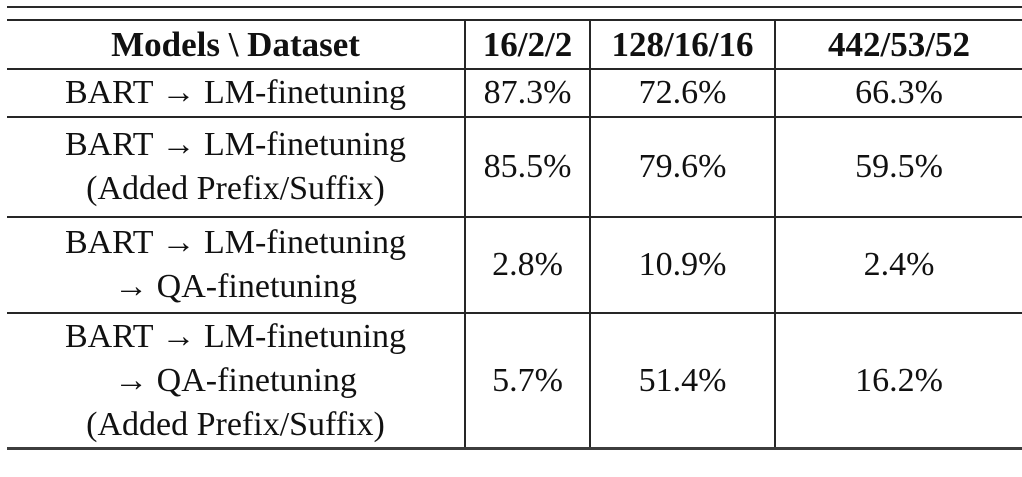 Image resolution: width=1022 pixels, height=477 pixels. I want to click on value-cell: 2.8%, so click(527, 264).